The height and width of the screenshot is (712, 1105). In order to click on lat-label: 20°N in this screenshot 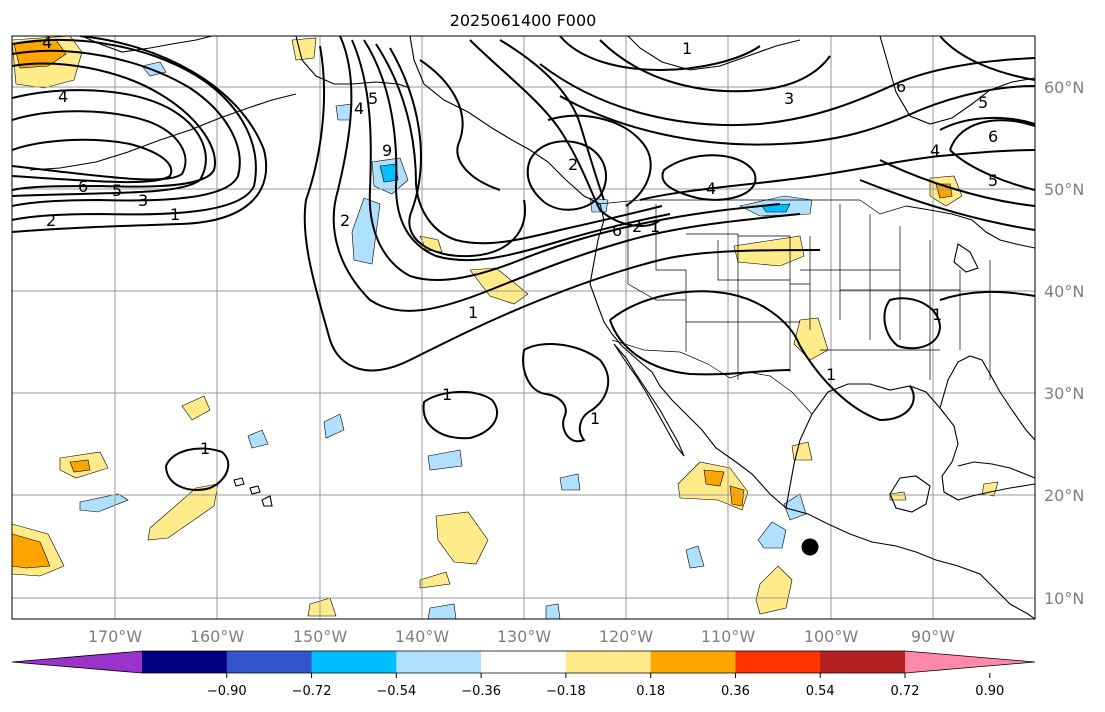, I will do `click(1064, 495)`.